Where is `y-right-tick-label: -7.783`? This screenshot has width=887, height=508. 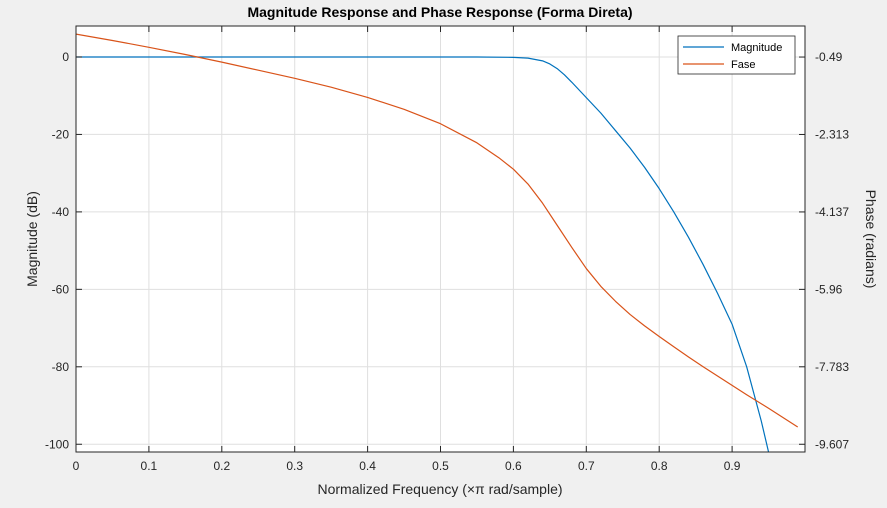 y-right-tick-label: -7.783 is located at coordinates (832, 367).